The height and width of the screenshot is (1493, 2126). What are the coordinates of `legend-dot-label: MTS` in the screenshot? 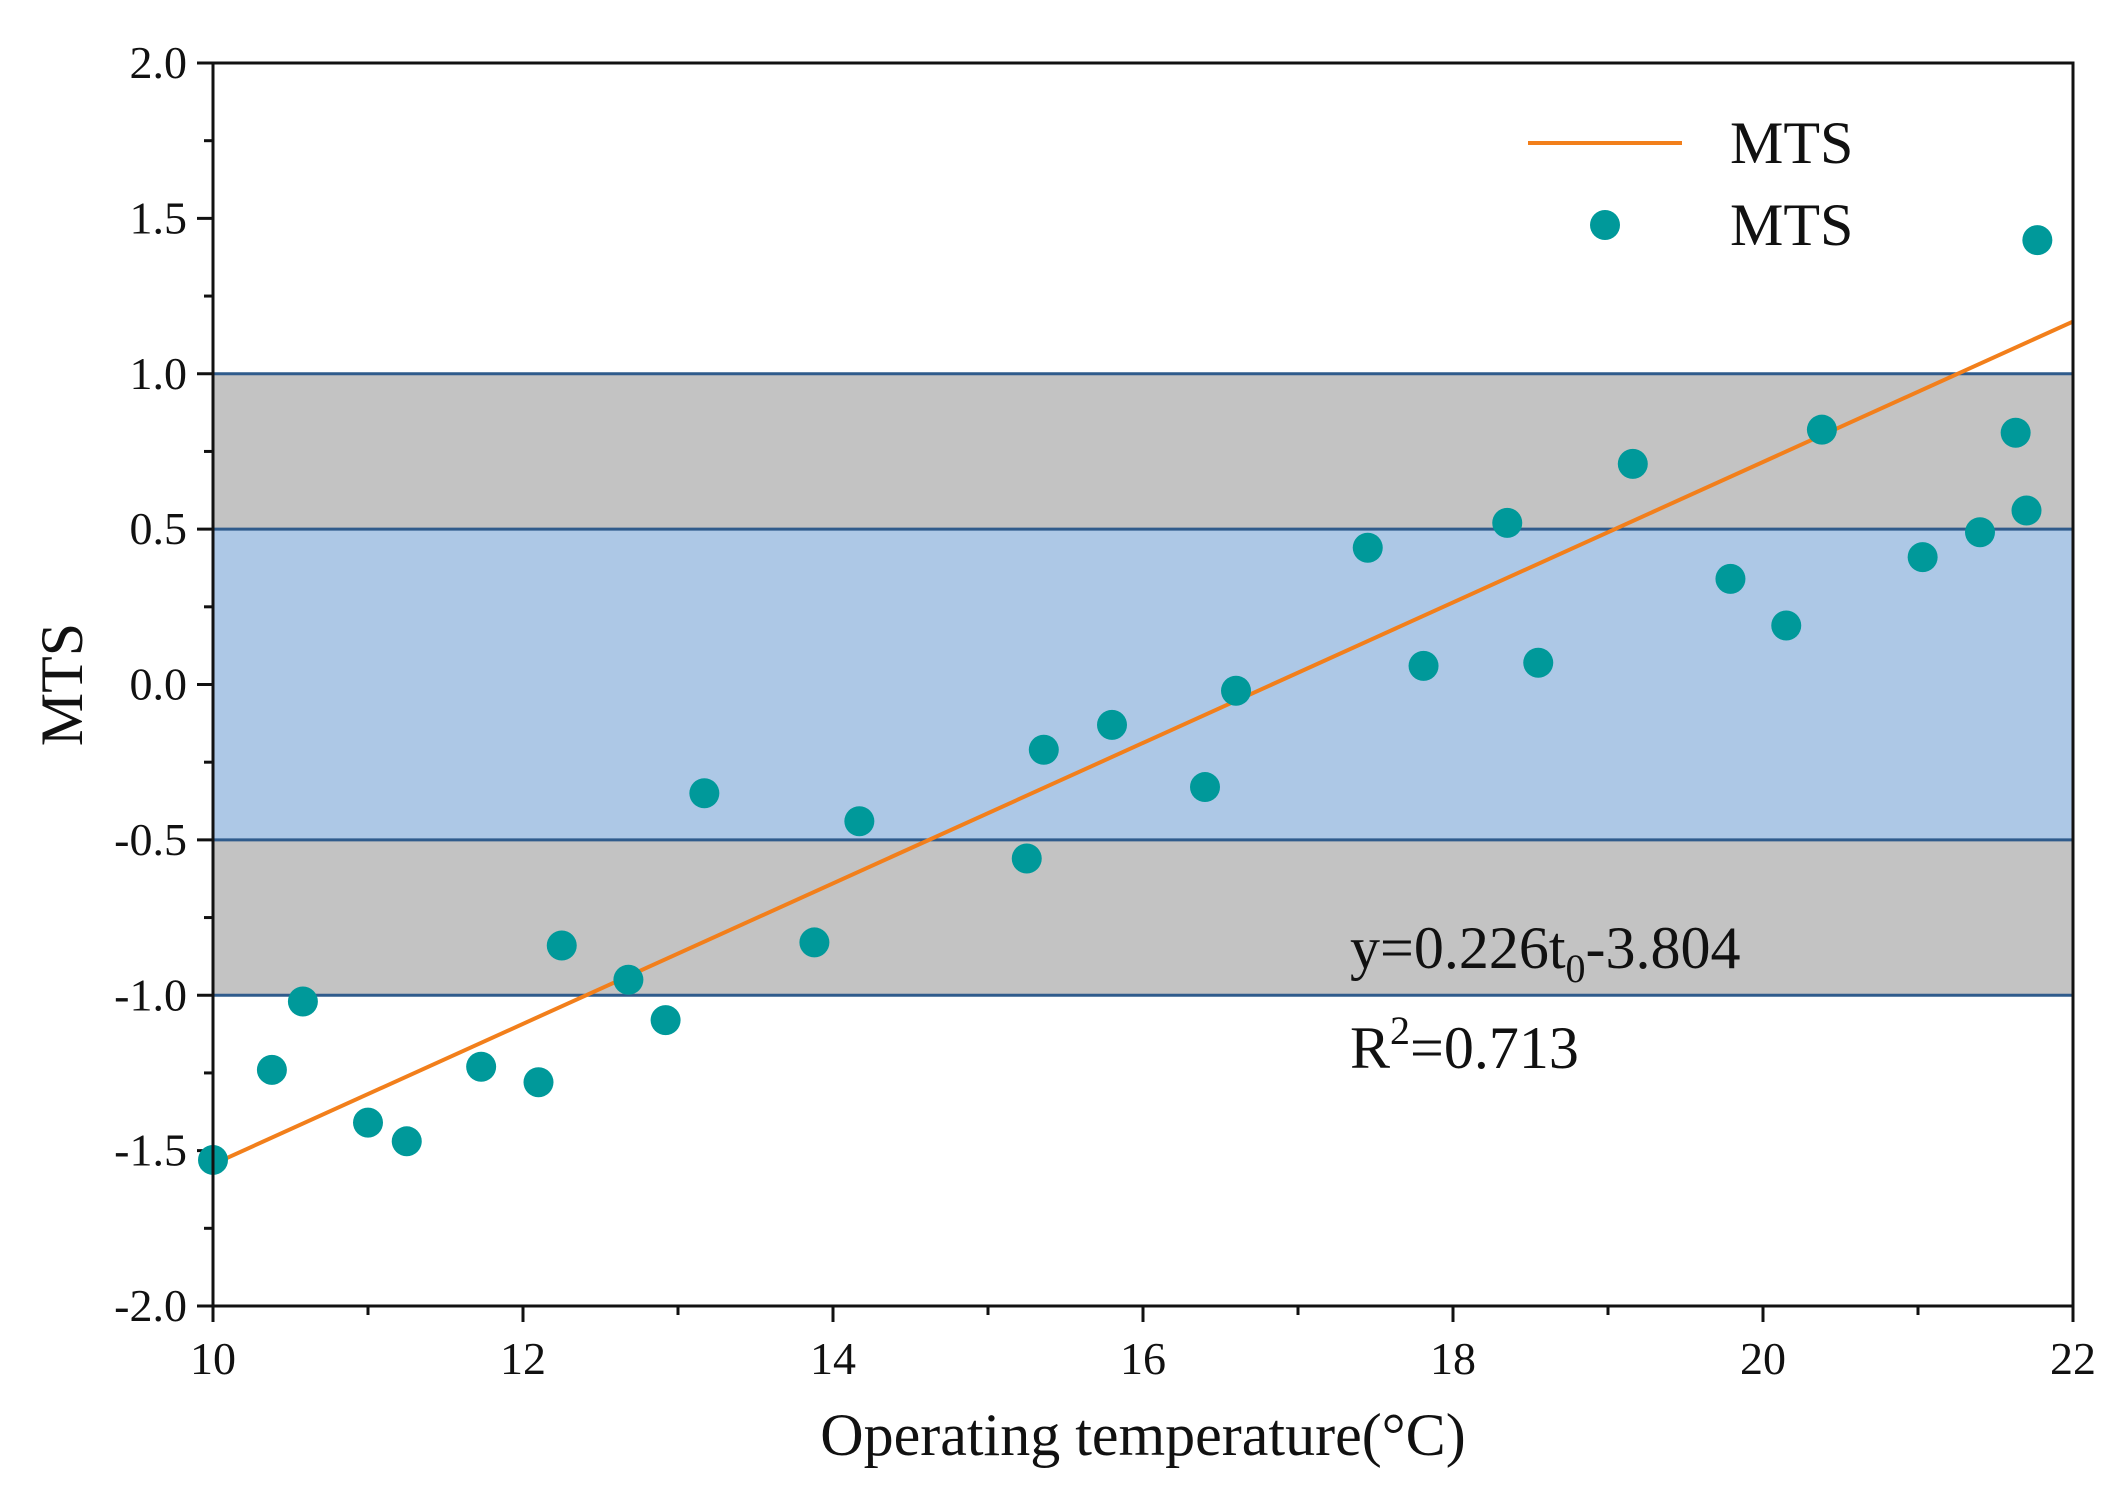 It's located at (1791, 225).